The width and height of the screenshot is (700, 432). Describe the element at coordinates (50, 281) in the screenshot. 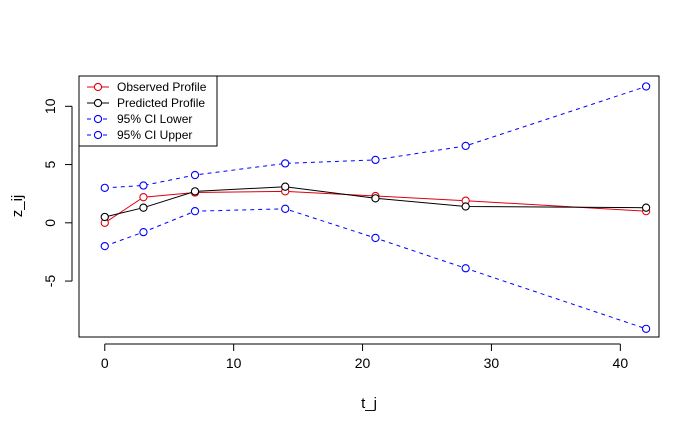

I see `y-tick-label: -5` at that location.